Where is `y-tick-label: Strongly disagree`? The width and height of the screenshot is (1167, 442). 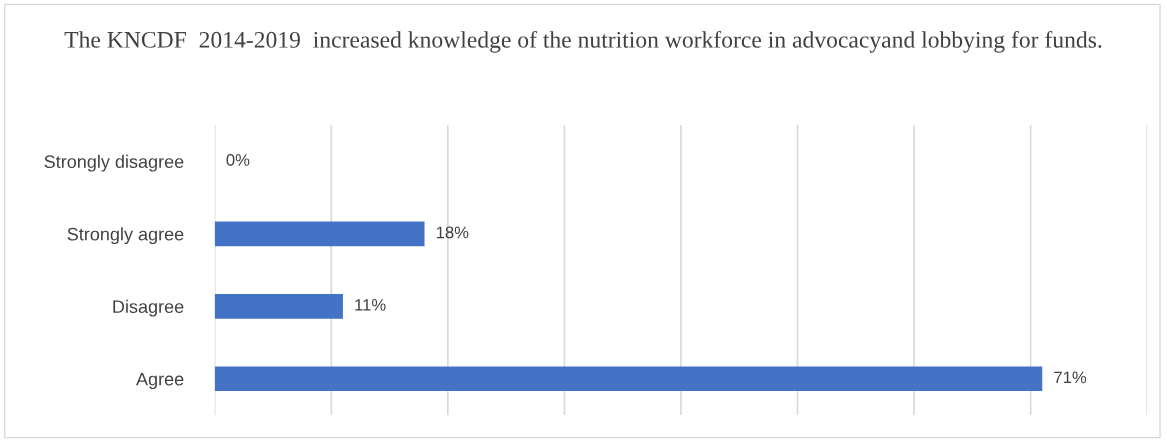 y-tick-label: Strongly disagree is located at coordinates (114, 163).